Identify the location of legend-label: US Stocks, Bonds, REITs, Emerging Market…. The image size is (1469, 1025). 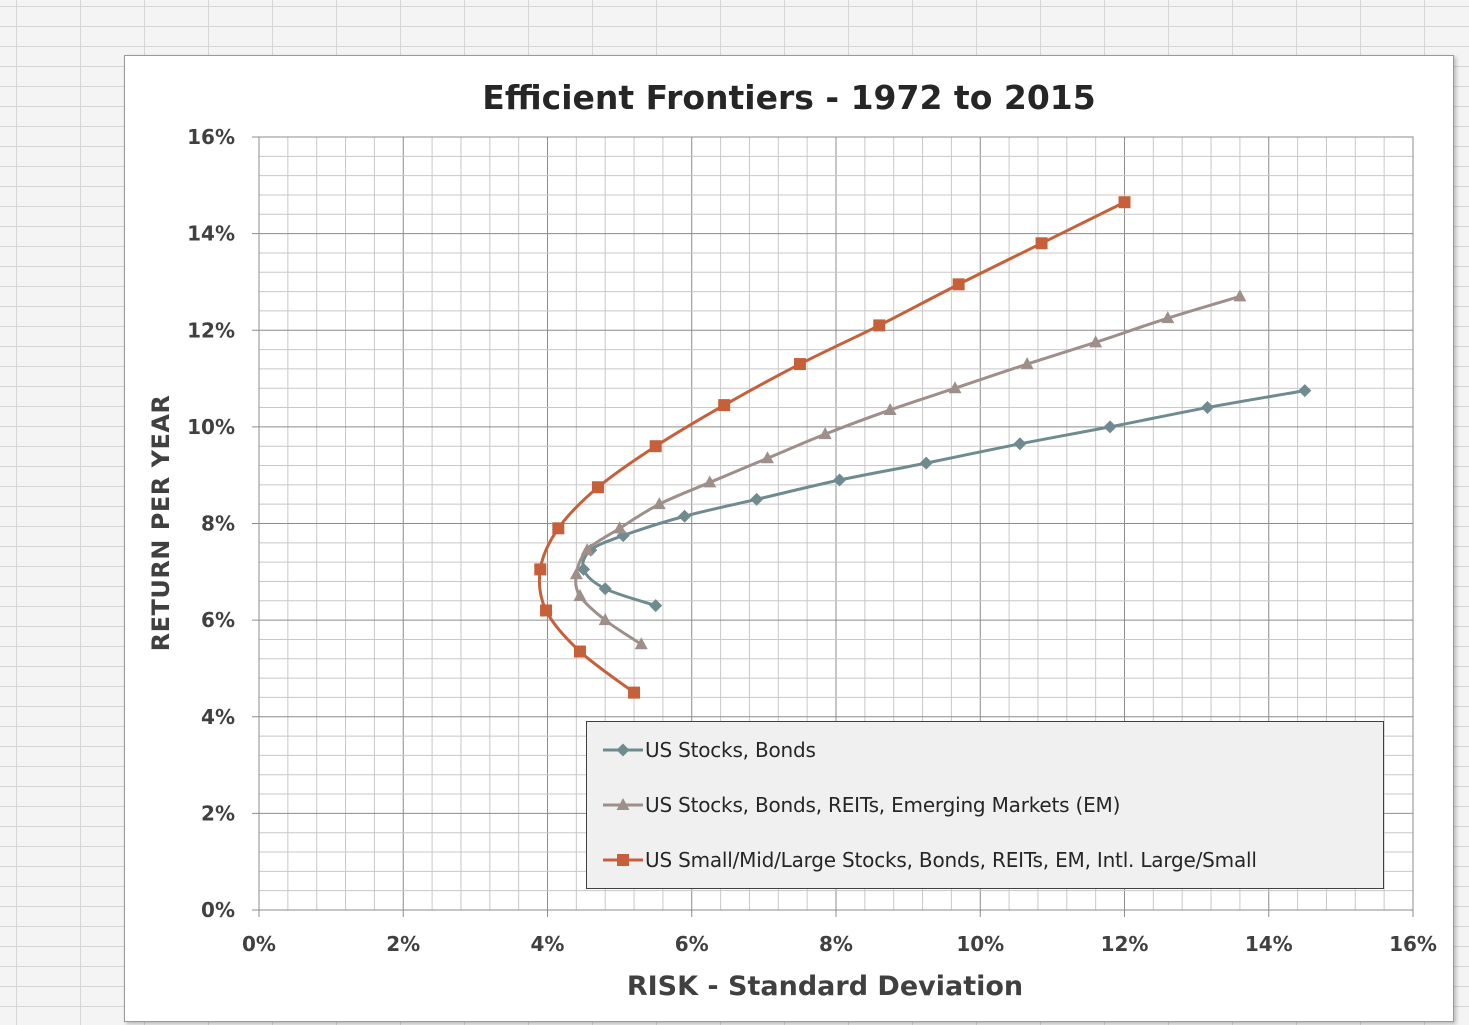
(883, 805).